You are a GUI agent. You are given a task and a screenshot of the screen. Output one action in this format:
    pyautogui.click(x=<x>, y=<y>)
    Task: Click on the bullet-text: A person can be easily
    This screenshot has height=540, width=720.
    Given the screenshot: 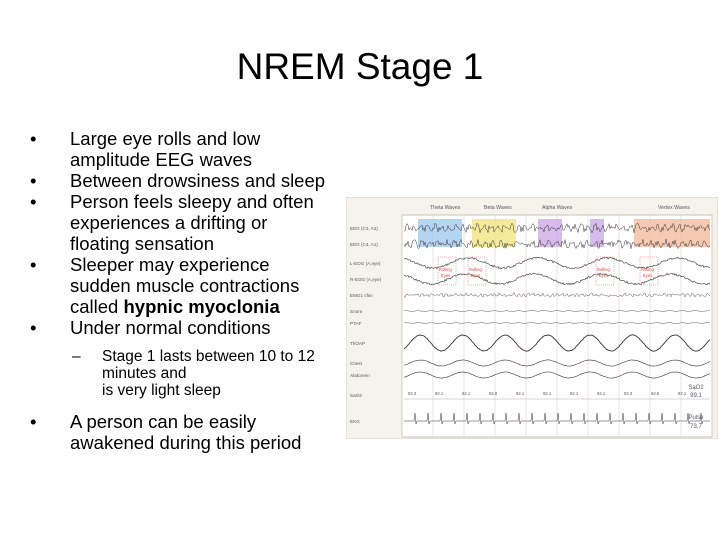 What is the action you would take?
    pyautogui.click(x=163, y=421)
    